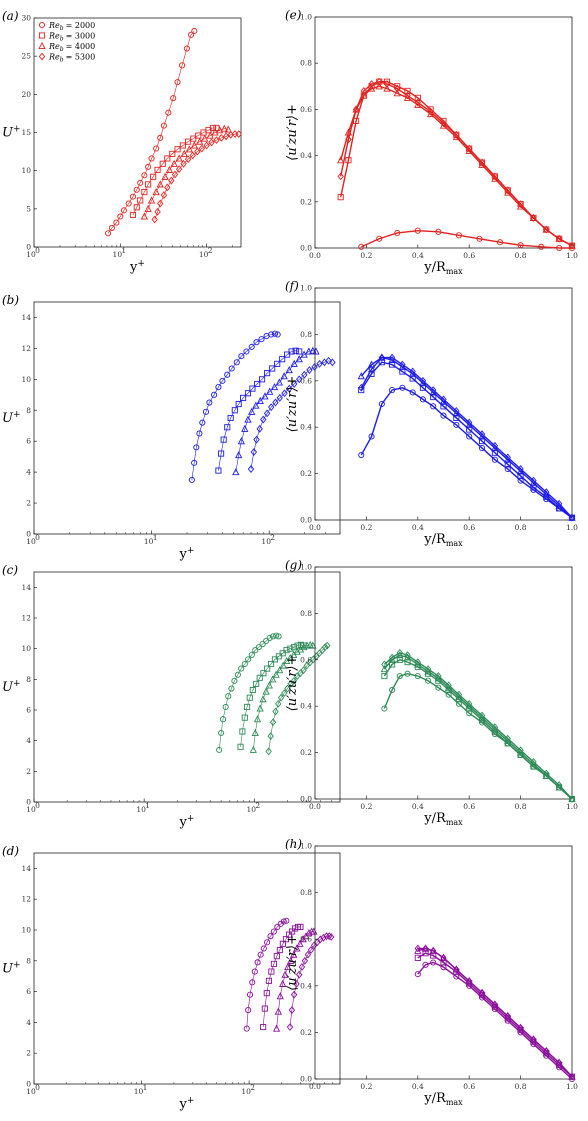 Image resolution: width=588 pixels, height=1121 pixels. Describe the element at coordinates (186, 172) in the screenshot. I see `series-line` at that location.